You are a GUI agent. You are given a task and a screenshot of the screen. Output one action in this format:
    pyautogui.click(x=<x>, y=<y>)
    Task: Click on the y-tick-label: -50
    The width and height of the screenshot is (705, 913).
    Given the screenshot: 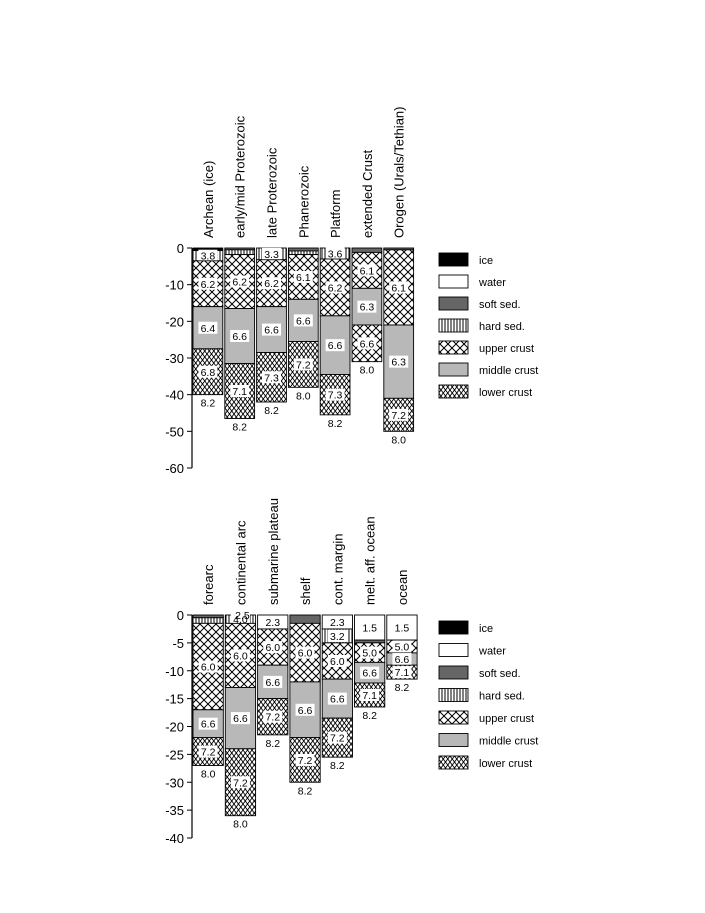 What is the action you would take?
    pyautogui.click(x=174, y=431)
    